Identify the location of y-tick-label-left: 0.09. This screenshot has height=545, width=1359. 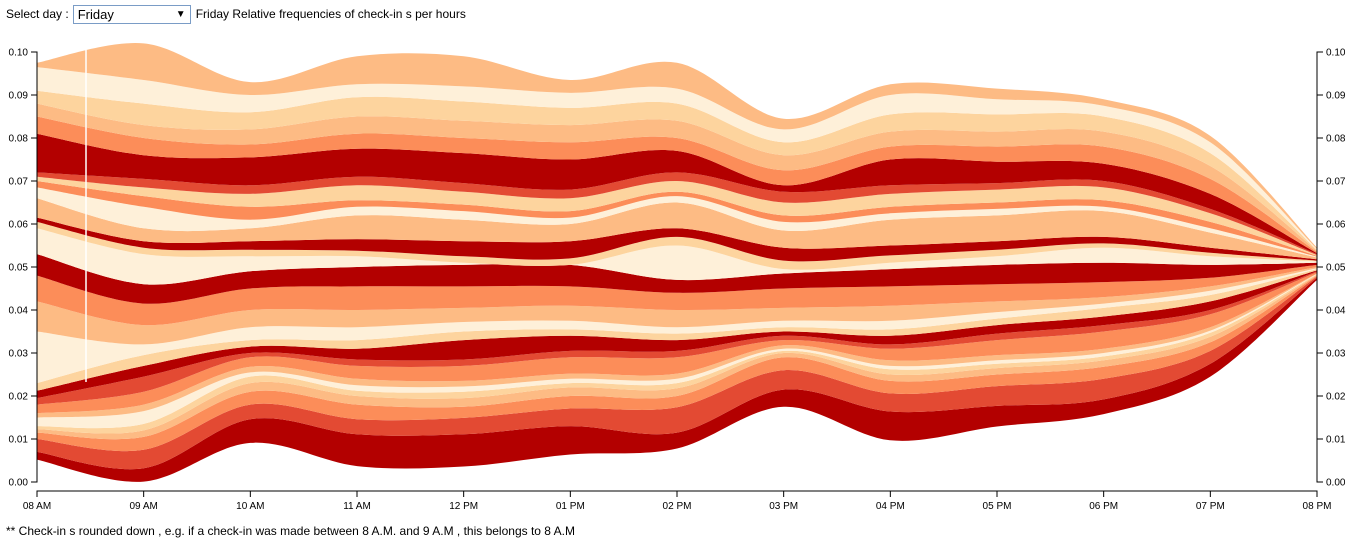
(19, 96).